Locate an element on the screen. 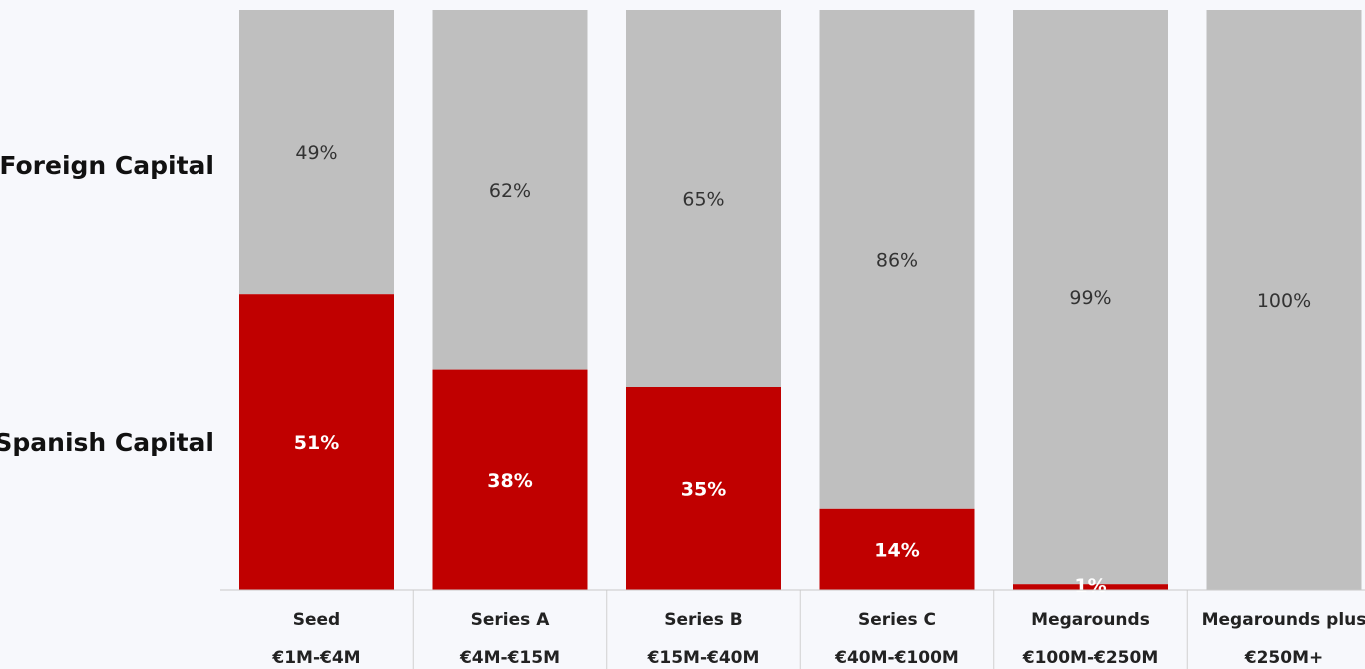  value-label-spanish-series-a: 38% is located at coordinates (509, 481).